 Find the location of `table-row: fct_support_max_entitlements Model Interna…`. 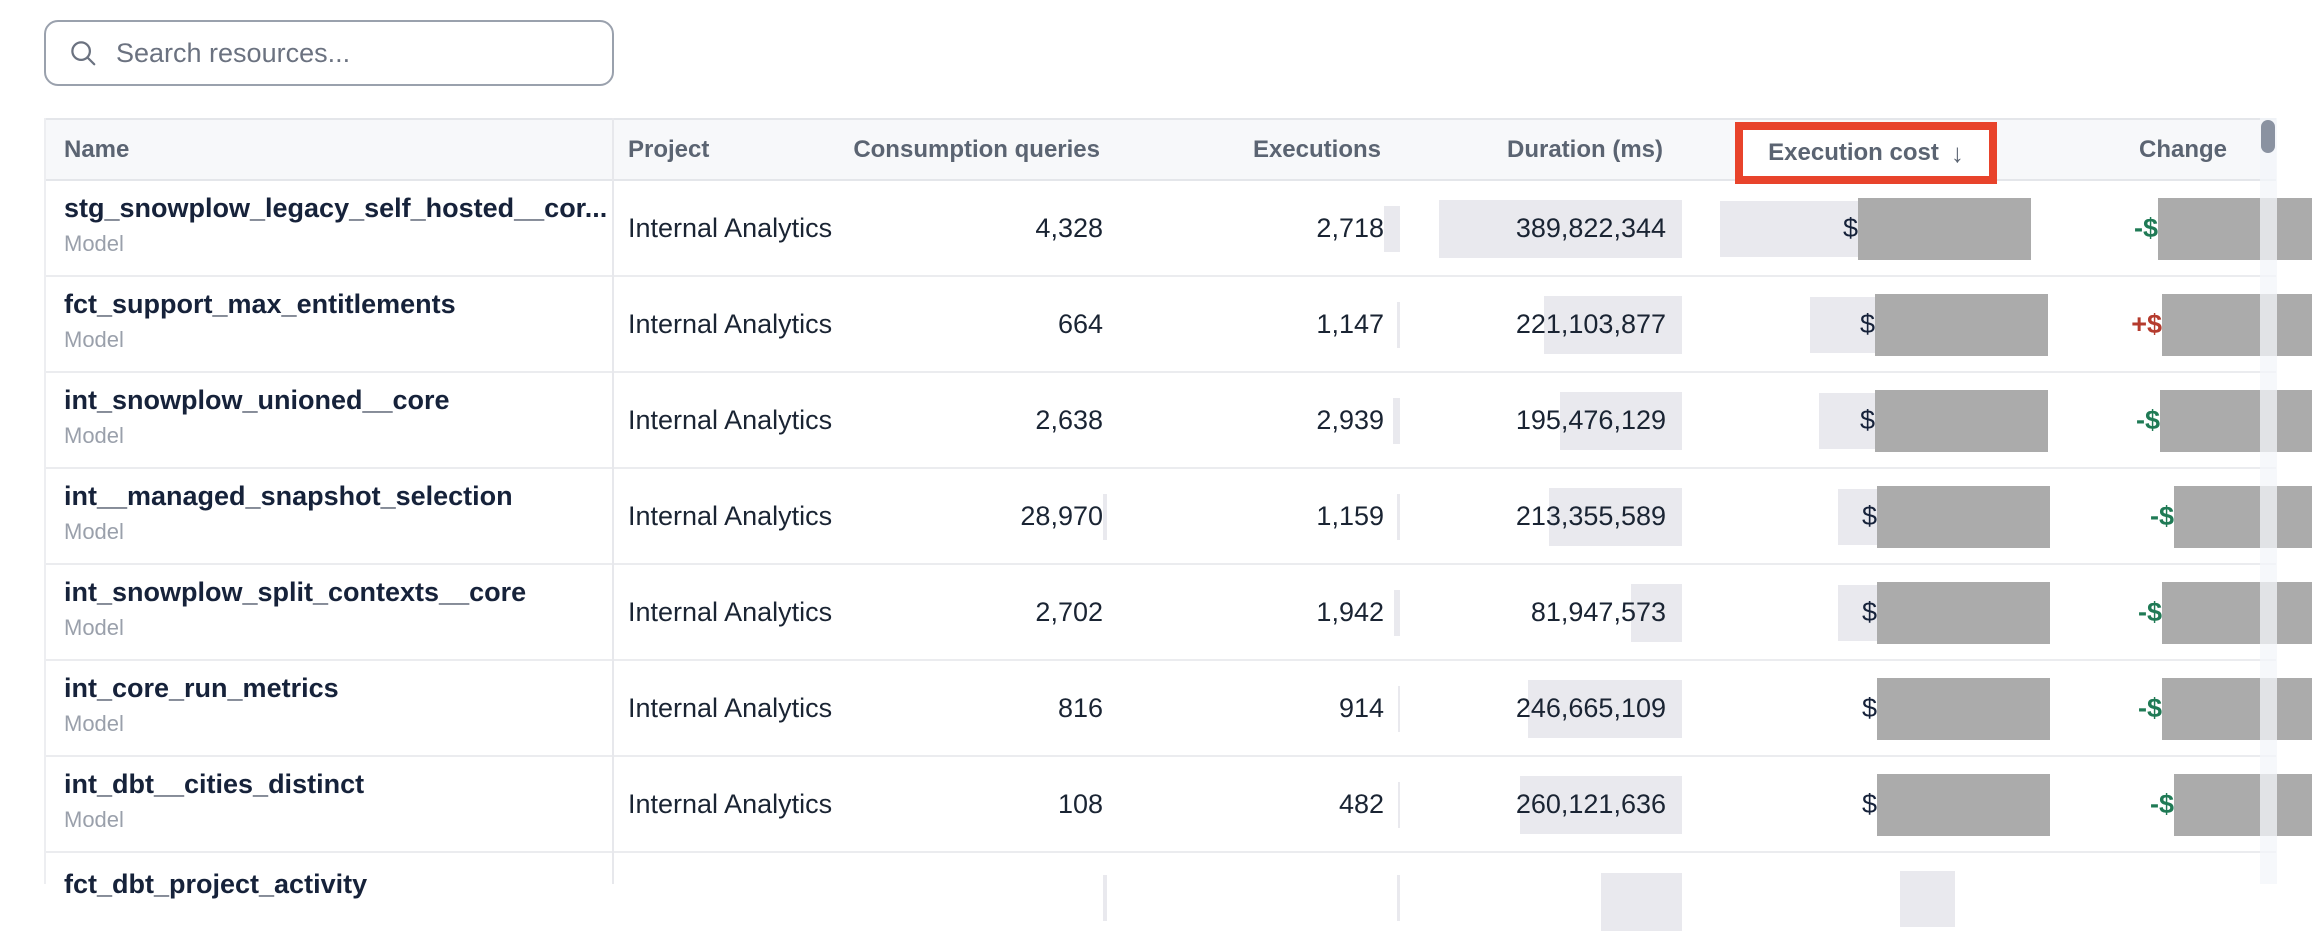

table-row: fct_support_max_entitlements Model Interna… is located at coordinates (1178, 325).